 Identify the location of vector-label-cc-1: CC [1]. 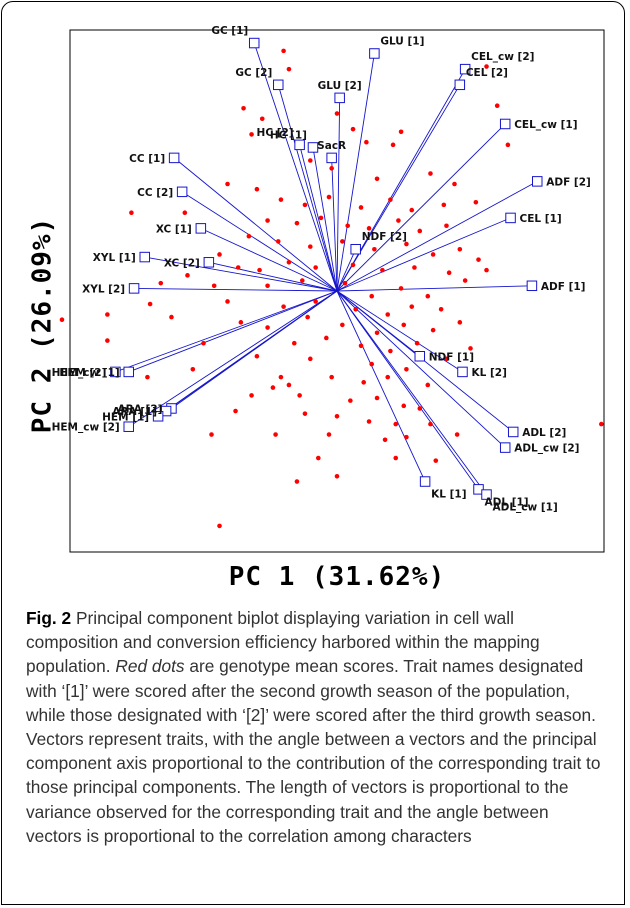
(147, 159).